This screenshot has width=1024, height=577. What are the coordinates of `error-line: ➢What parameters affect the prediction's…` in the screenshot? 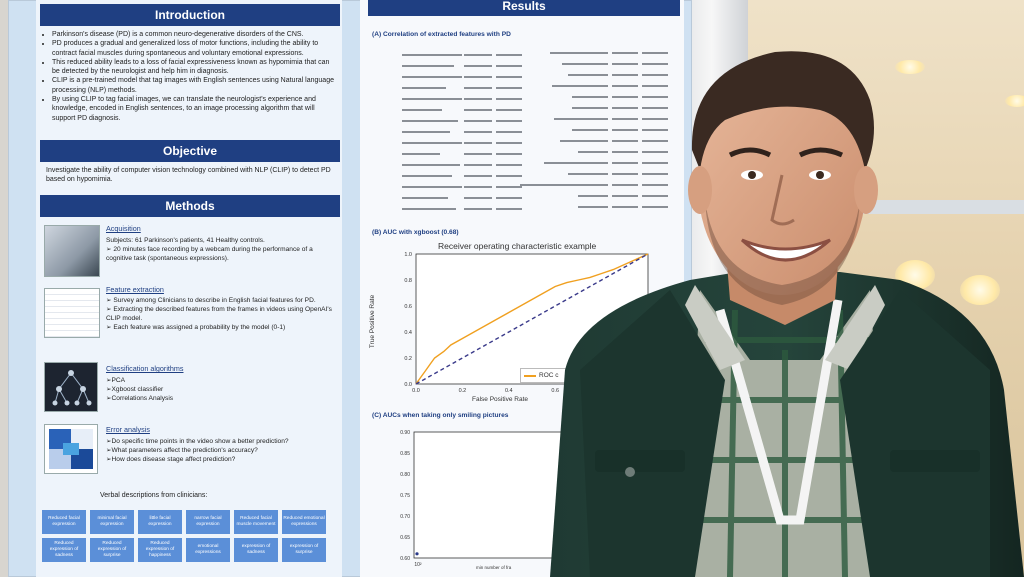 It's located at (182, 450).